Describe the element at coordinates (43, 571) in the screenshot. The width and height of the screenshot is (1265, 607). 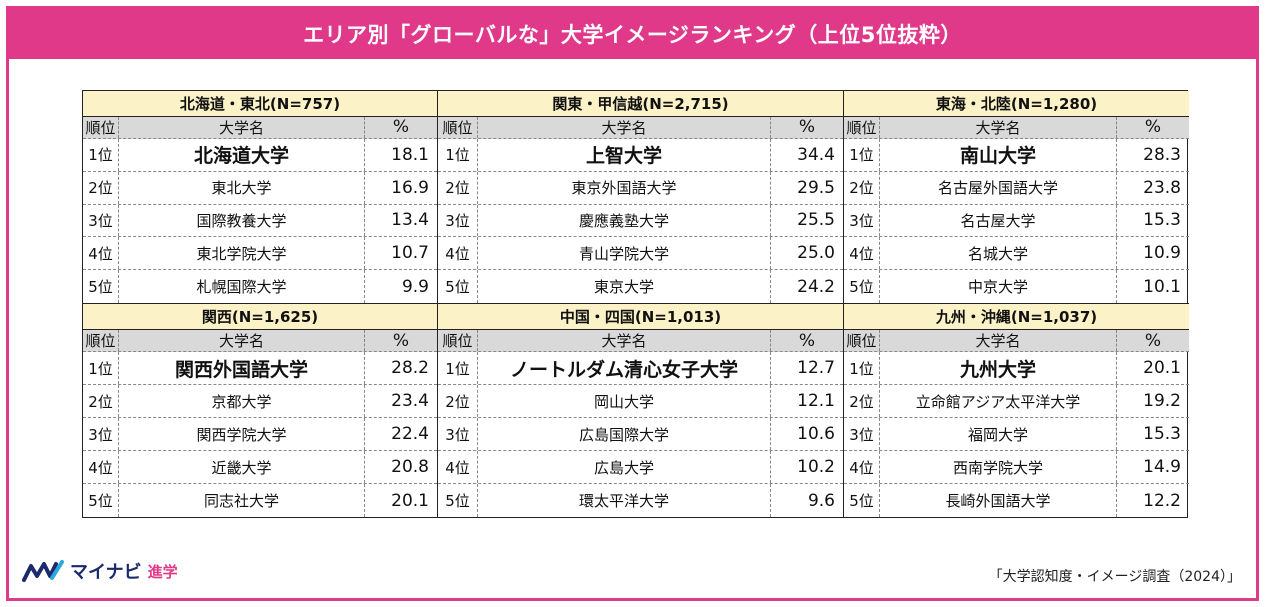
I see `mynavi-logo-icon` at that location.